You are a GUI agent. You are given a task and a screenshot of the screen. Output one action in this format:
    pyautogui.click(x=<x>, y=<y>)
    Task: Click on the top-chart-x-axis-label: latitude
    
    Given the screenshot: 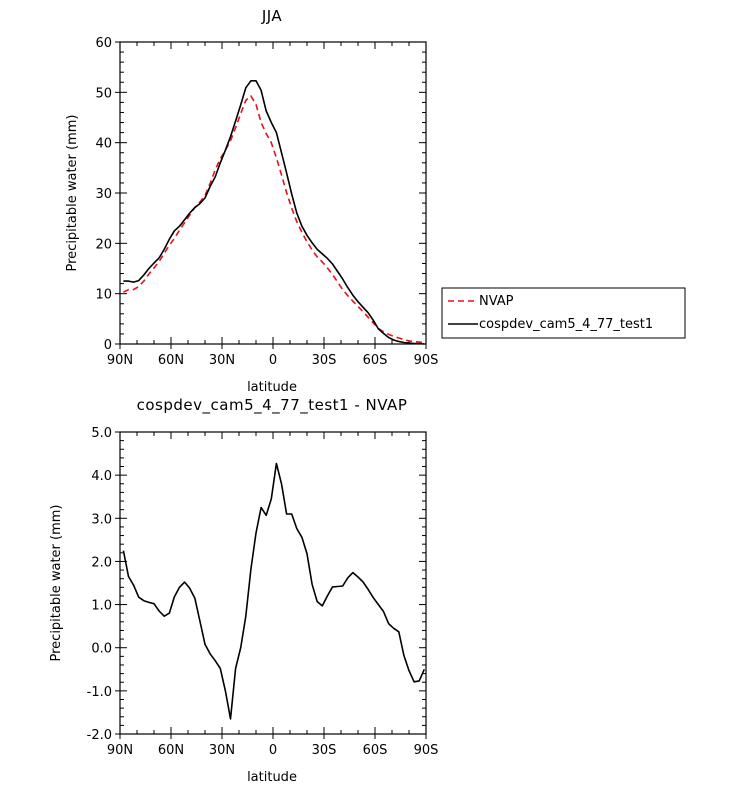 What is the action you would take?
    pyautogui.click(x=272, y=387)
    